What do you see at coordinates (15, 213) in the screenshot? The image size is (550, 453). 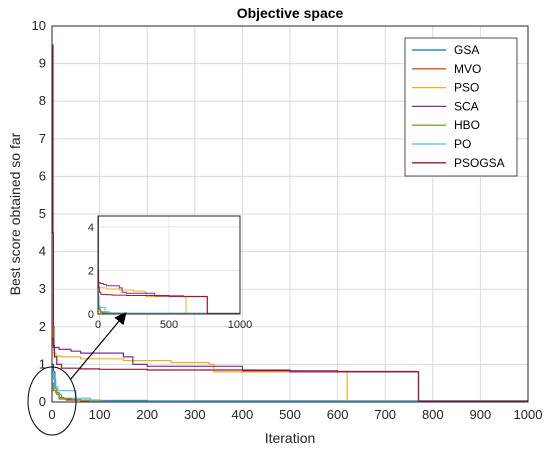 I see `y-axis-label: Best score obtained so far` at bounding box center [15, 213].